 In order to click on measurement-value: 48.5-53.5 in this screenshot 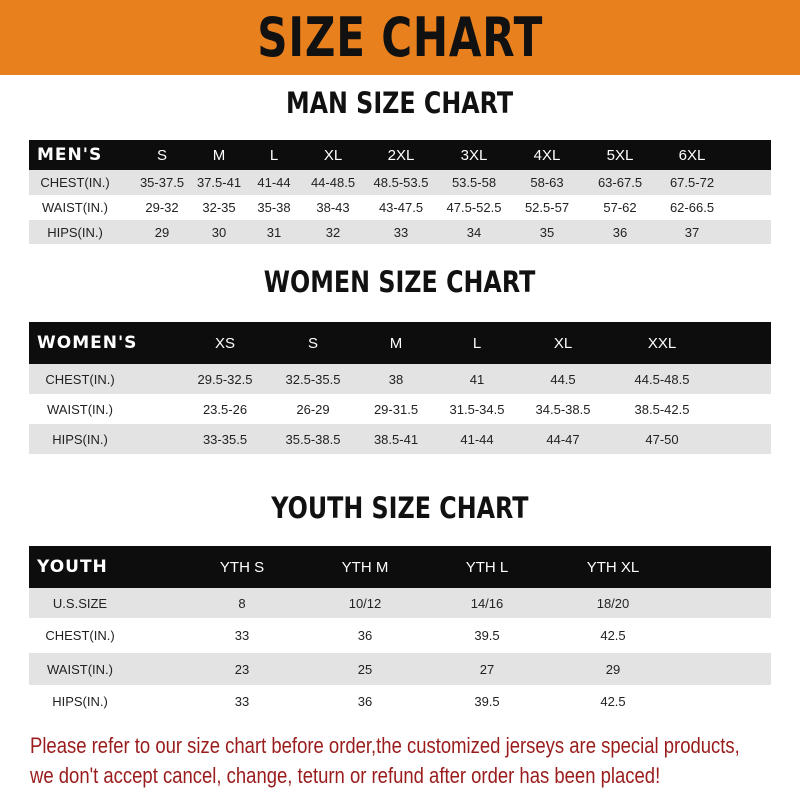, I will do `click(401, 182)`.